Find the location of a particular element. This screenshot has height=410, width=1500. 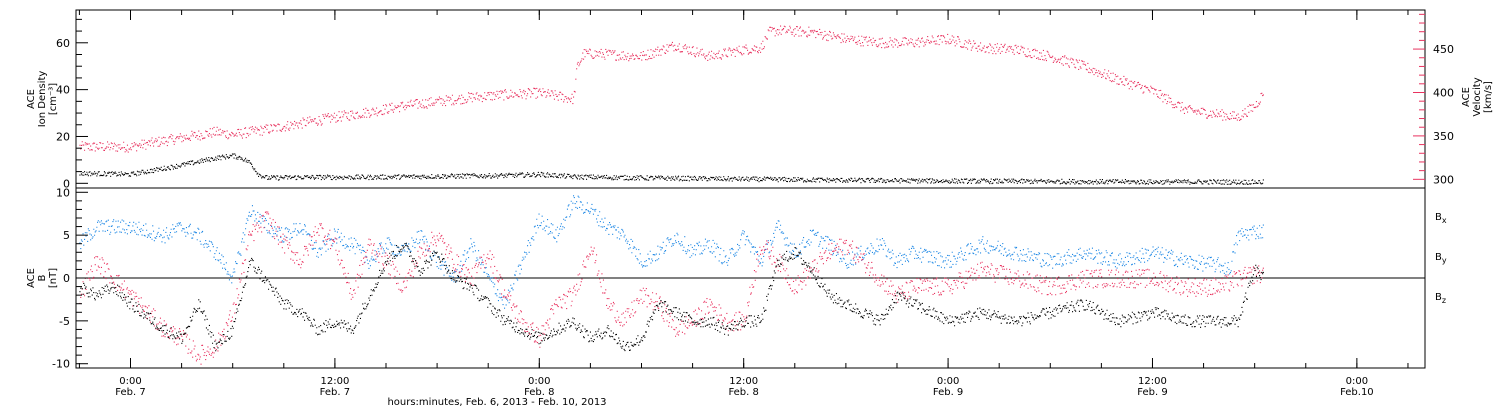

top-left-label-line-1: ACE is located at coordinates (31, 99).